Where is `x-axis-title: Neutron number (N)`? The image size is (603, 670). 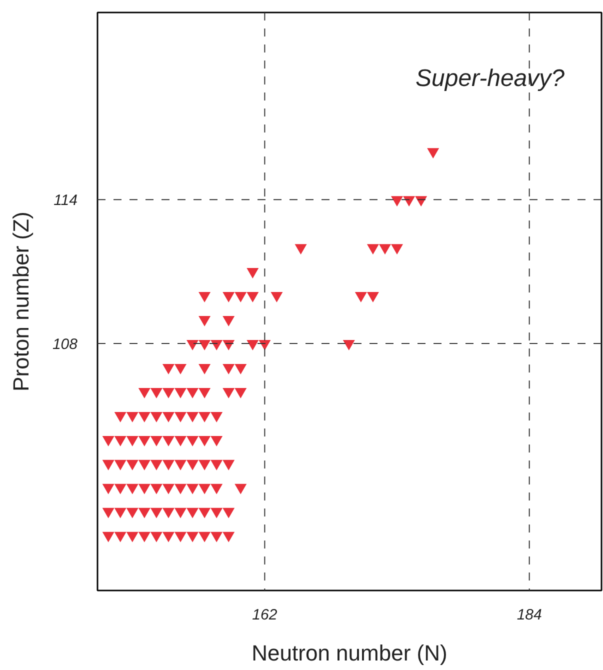 x-axis-title: Neutron number (N) is located at coordinates (350, 653).